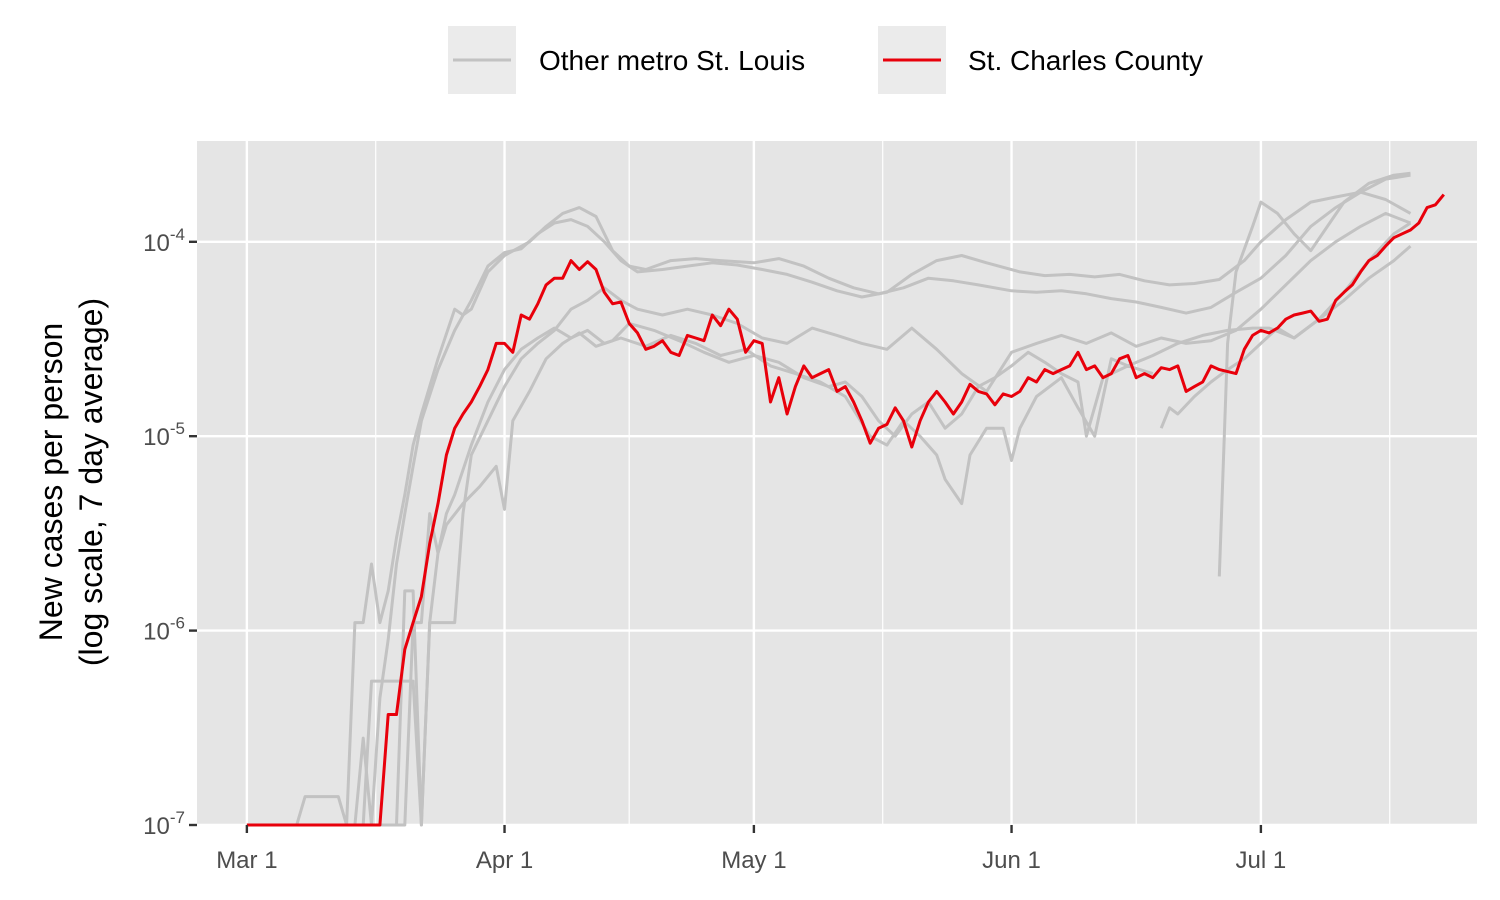 The width and height of the screenshot is (1500, 900). I want to click on x-tick-label: Jul 1, so click(1261, 860).